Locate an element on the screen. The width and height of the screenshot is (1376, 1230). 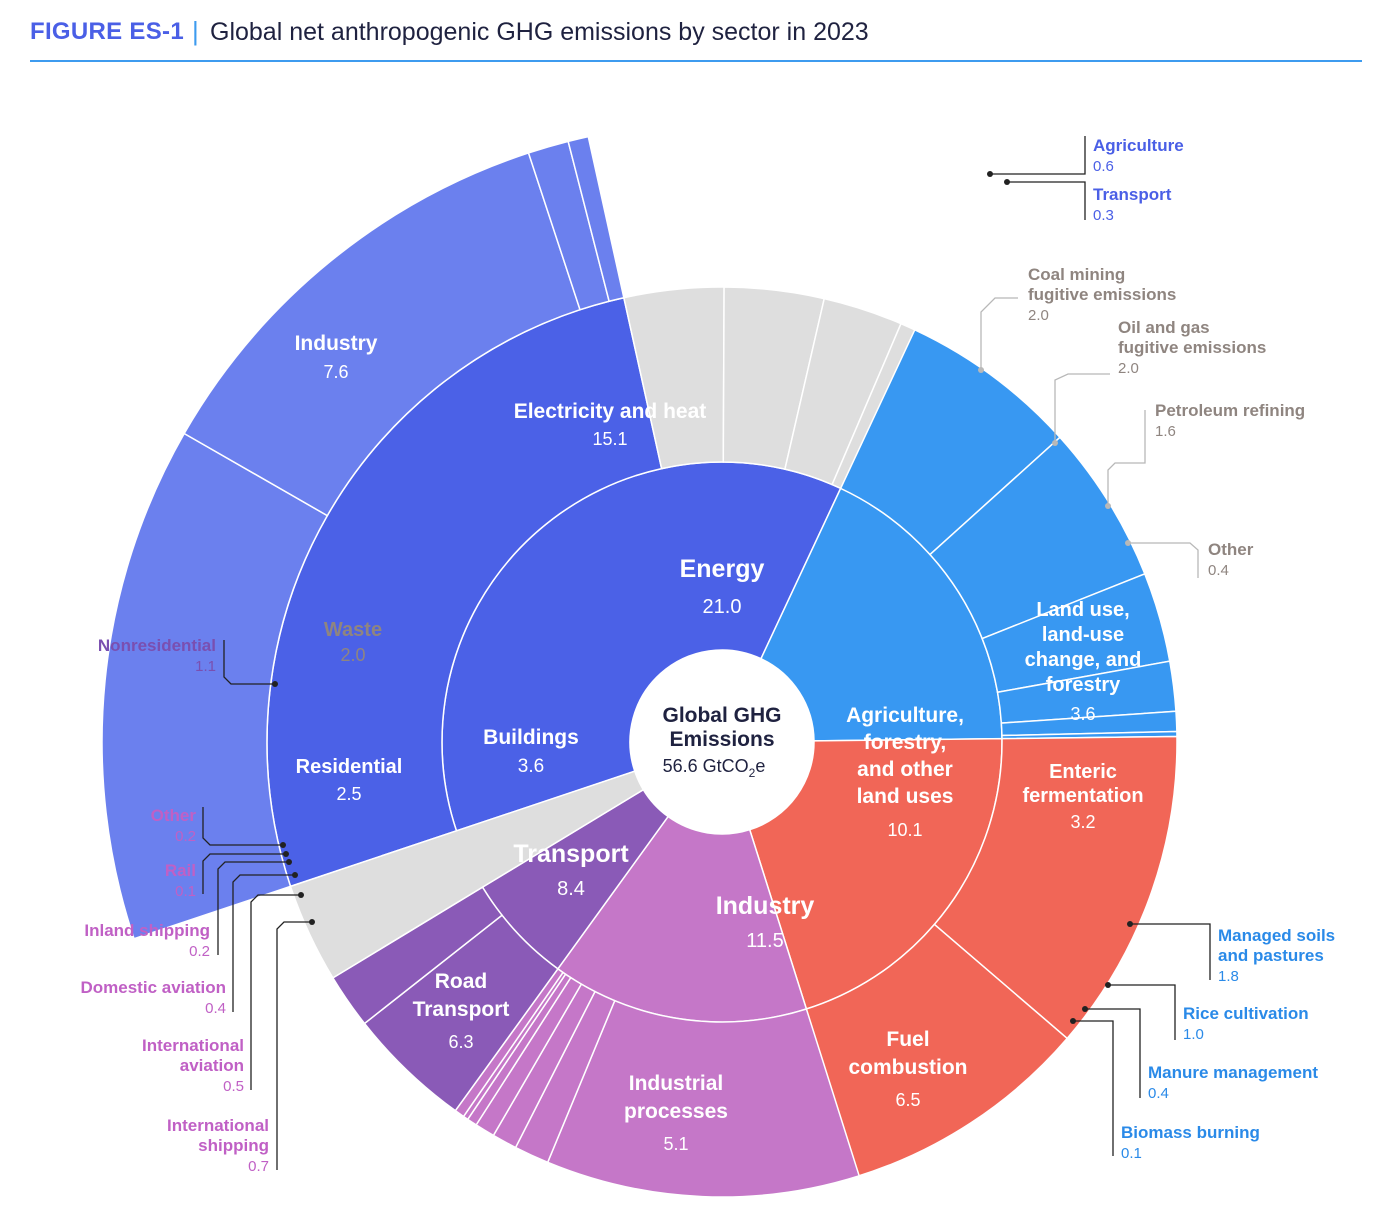
label-rail-line1: Rail is located at coordinates (180, 870).